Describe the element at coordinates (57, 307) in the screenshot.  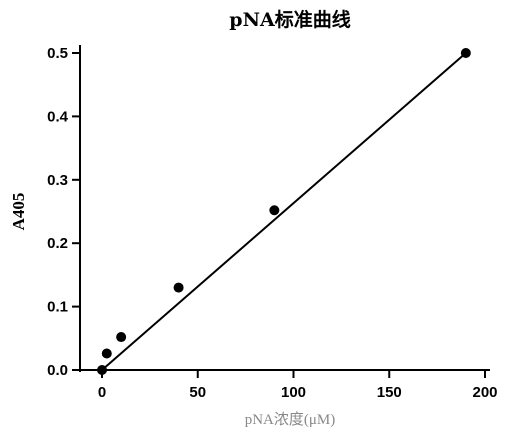
I see `y-tick-label: 0.1` at that location.